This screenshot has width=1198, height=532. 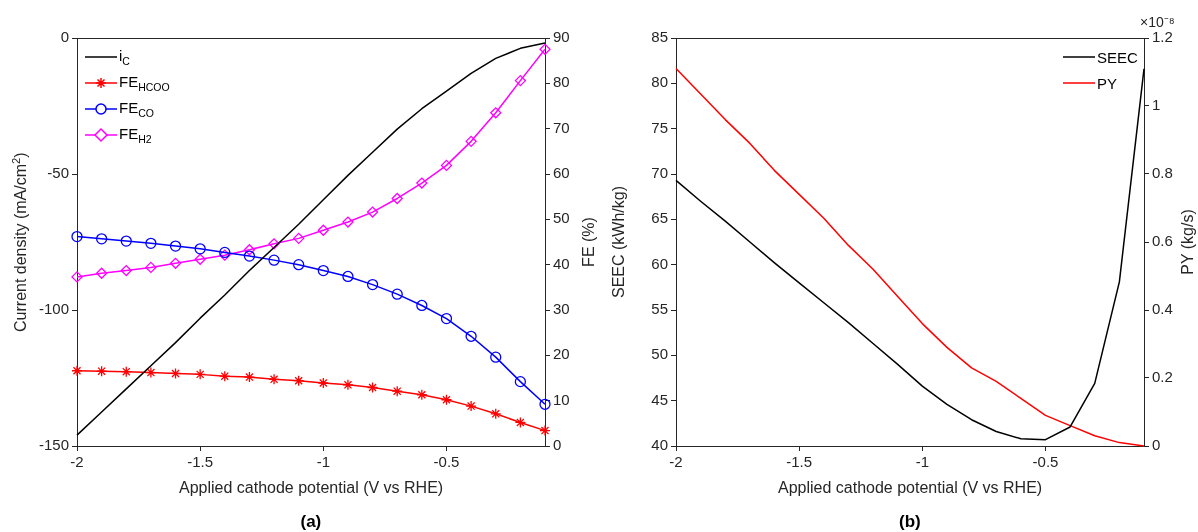 What do you see at coordinates (619, 242) in the screenshot?
I see `y-axis-title: SEEC (kWh/kg)` at bounding box center [619, 242].